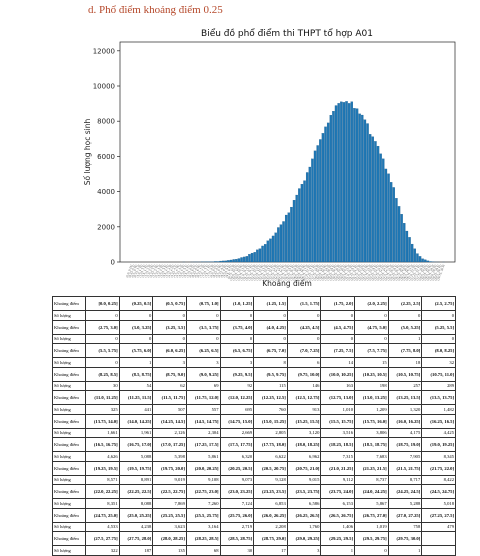 Image resolution: width=480 pixels, height=556 pixels. What do you see at coordinates (372, 421) in the screenshot?
I see `interval-cell: (15.75, 16.0]` at bounding box center [372, 421].